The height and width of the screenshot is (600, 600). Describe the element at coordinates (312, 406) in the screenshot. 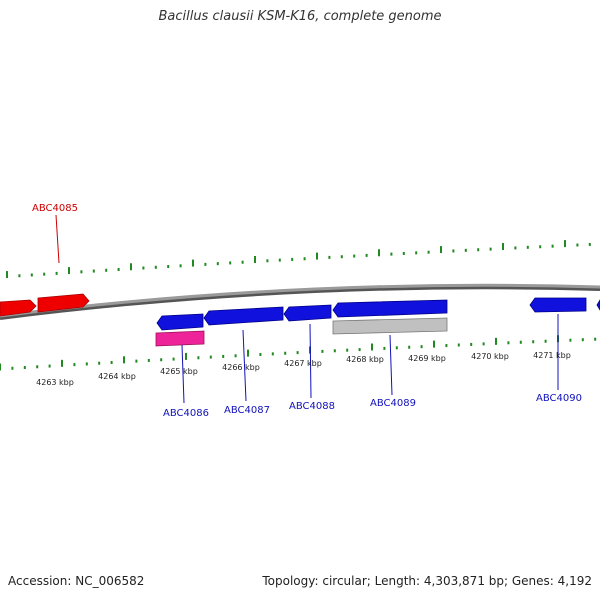

I see `gene-label-abc4088: ABC4088` at that location.